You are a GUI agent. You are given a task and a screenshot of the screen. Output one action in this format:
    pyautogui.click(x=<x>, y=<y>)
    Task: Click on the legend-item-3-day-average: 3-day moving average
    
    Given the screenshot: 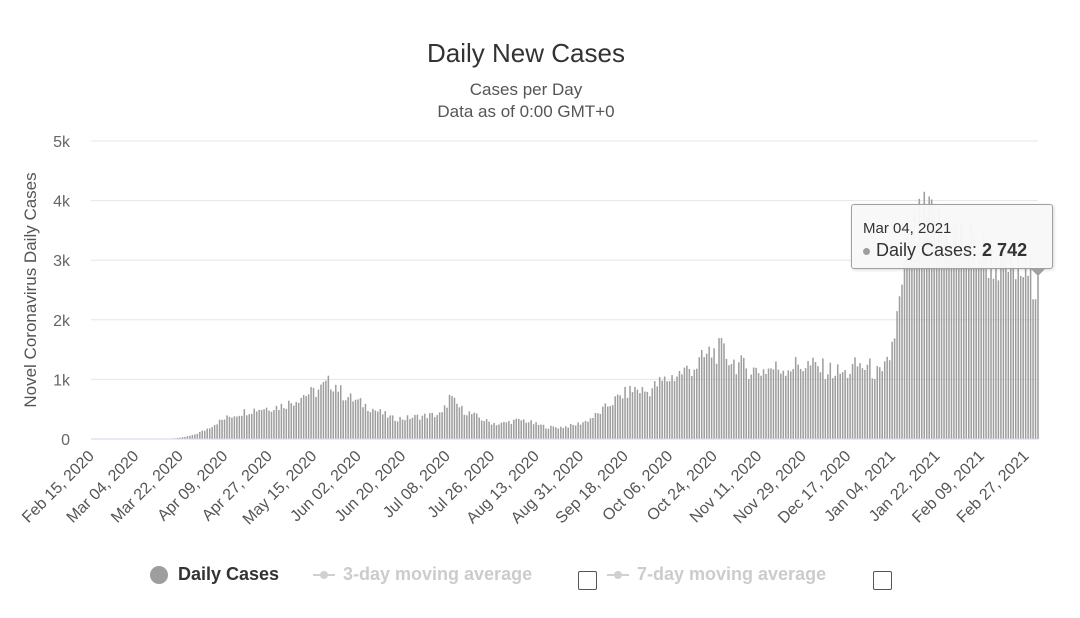 What is the action you would take?
    pyautogui.click(x=422, y=574)
    